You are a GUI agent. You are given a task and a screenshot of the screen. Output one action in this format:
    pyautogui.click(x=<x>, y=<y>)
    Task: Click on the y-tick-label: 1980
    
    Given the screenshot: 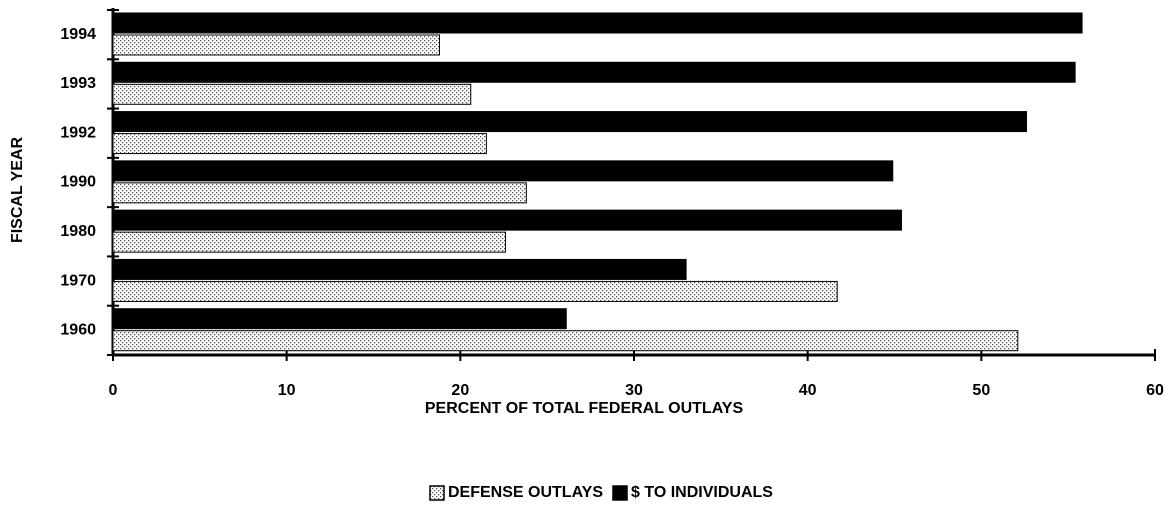 What is the action you would take?
    pyautogui.click(x=78, y=231)
    